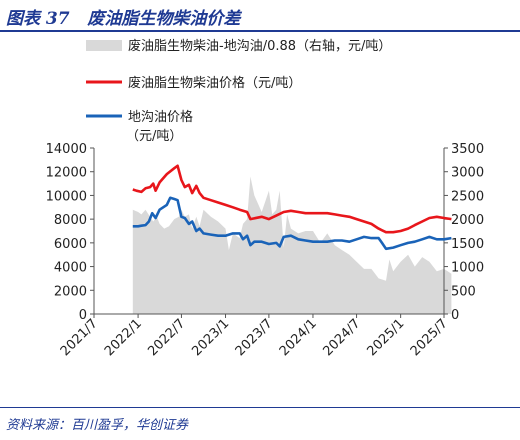 The height and width of the screenshot is (440, 520). What do you see at coordinates (104, 45) in the screenshot?
I see `legend-swatch-spread` at bounding box center [104, 45].